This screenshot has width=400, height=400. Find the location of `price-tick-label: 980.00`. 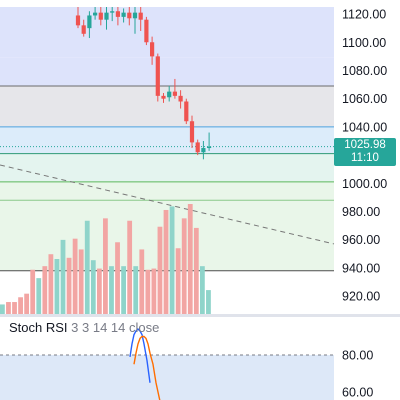

price-tick-label: 980.00 is located at coordinates (361, 212).